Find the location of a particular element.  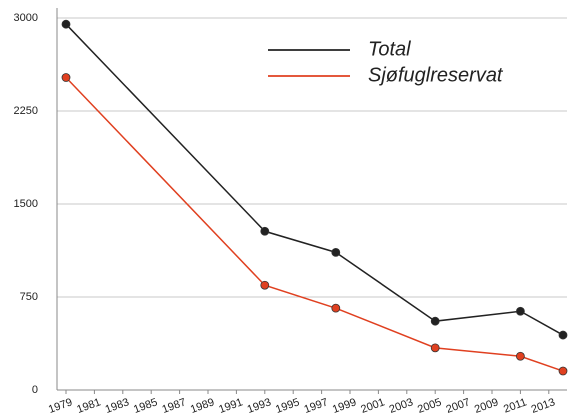

y-tick-label: 2250 is located at coordinates (26, 111).